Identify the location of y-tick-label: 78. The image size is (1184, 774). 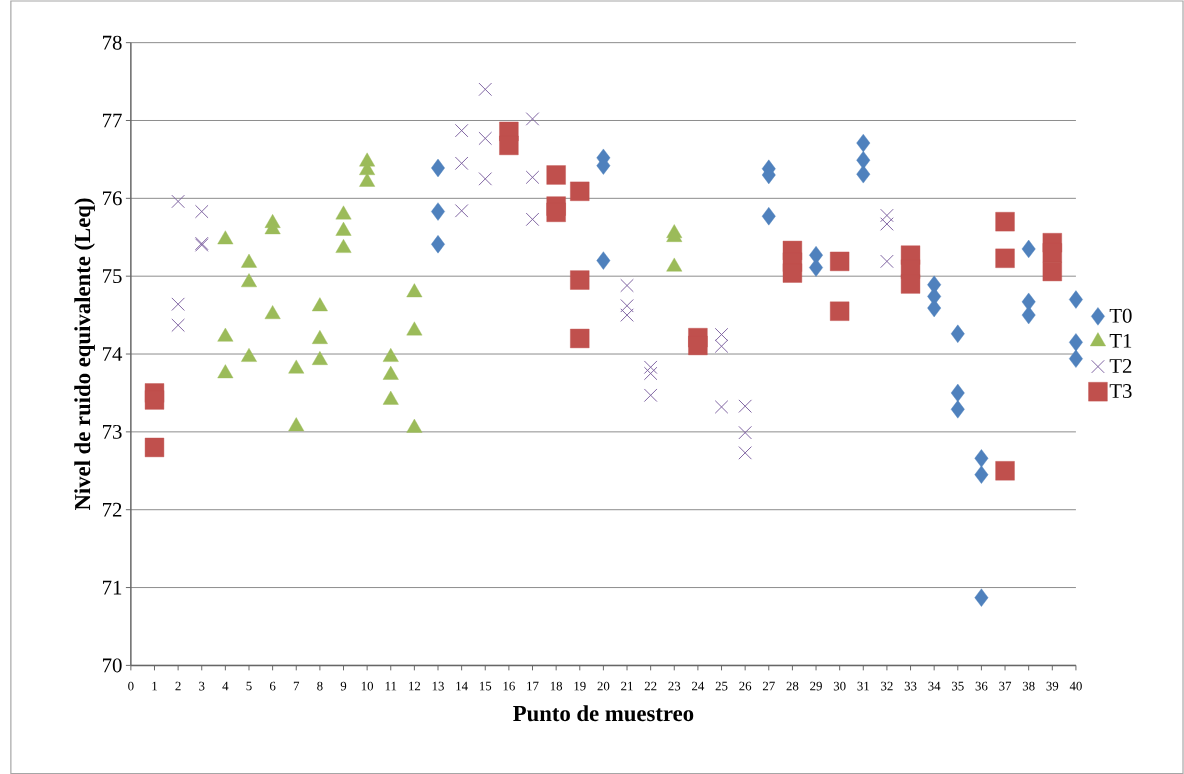
(112, 42).